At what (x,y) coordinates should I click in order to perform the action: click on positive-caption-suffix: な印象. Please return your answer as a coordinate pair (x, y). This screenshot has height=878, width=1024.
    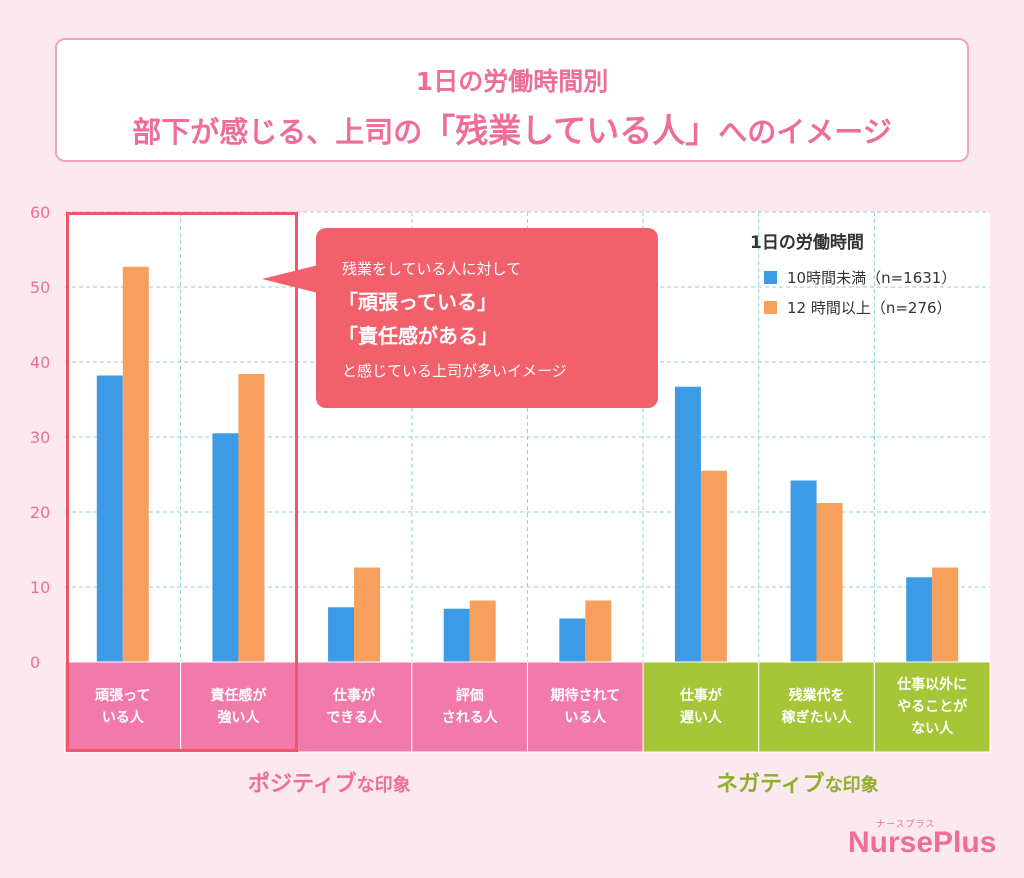
    Looking at the image, I should click on (383, 785).